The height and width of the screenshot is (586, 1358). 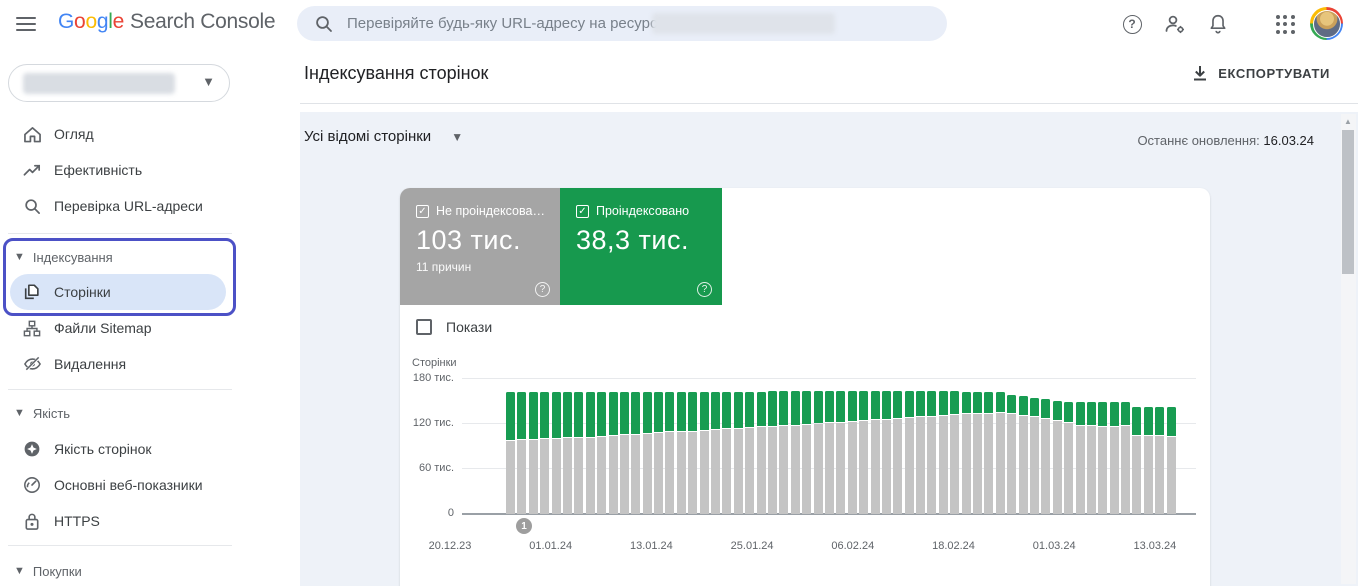 What do you see at coordinates (120, 257) in the screenshot?
I see `section-indexing: ▼ Індексування` at bounding box center [120, 257].